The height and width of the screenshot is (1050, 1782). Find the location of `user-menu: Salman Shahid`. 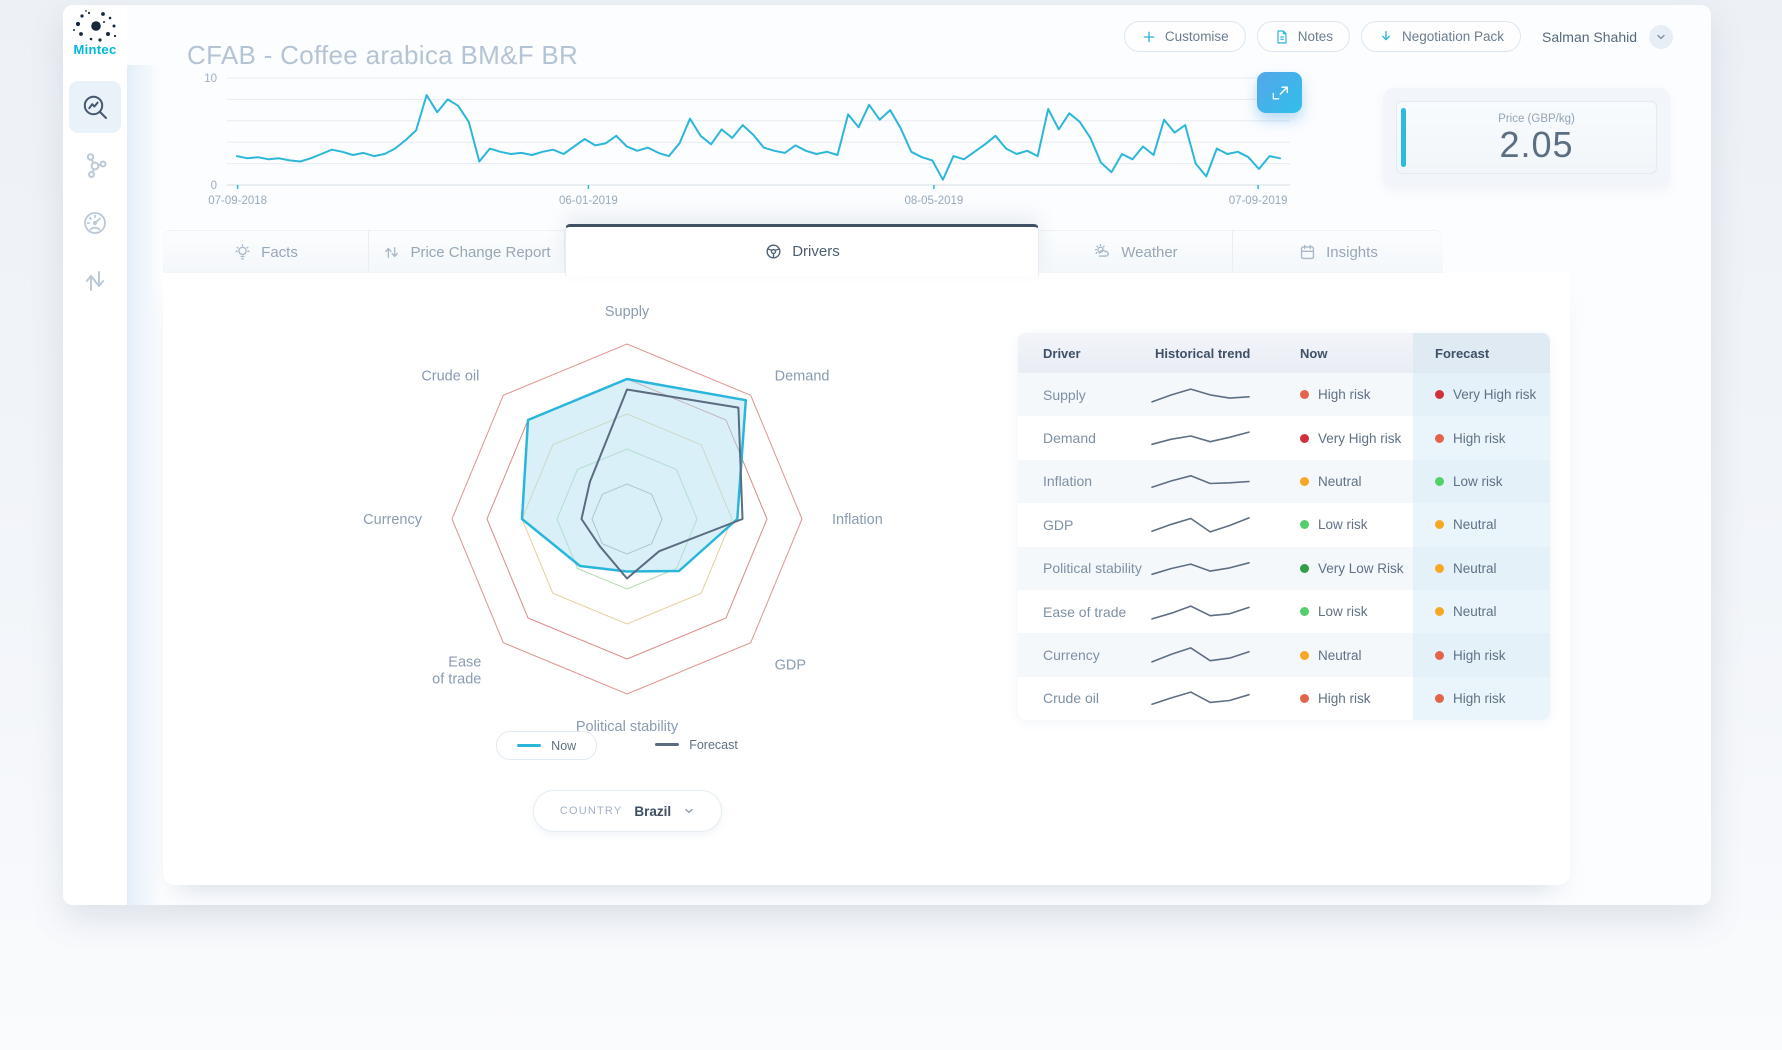

user-menu: Salman Shahid is located at coordinates (1607, 36).